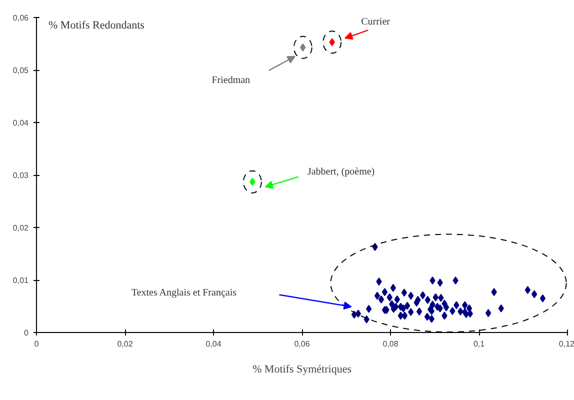 The width and height of the screenshot is (574, 400). What do you see at coordinates (231, 80) in the screenshot?
I see `annotation: Friedman` at bounding box center [231, 80].